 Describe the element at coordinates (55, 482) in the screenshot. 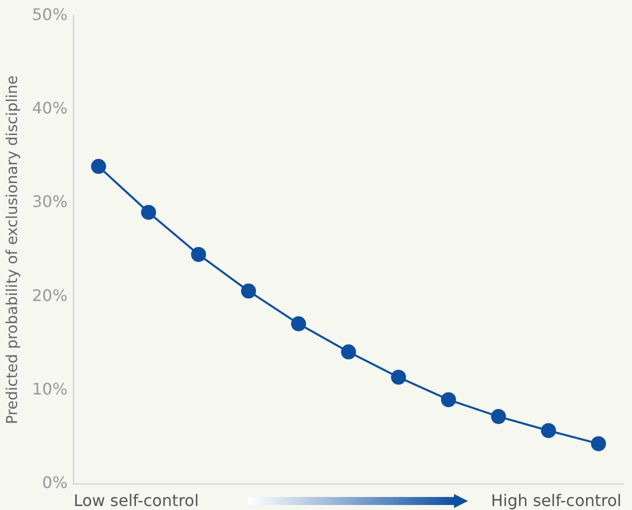

I see `y-tick-label: 0%` at that location.